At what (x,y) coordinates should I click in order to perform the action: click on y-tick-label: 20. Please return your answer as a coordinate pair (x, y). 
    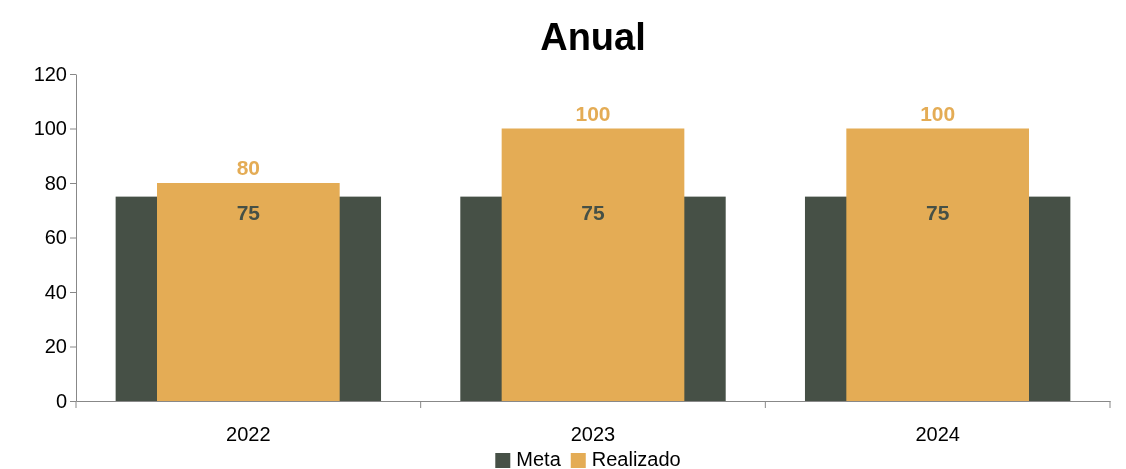
    Looking at the image, I should click on (55, 346).